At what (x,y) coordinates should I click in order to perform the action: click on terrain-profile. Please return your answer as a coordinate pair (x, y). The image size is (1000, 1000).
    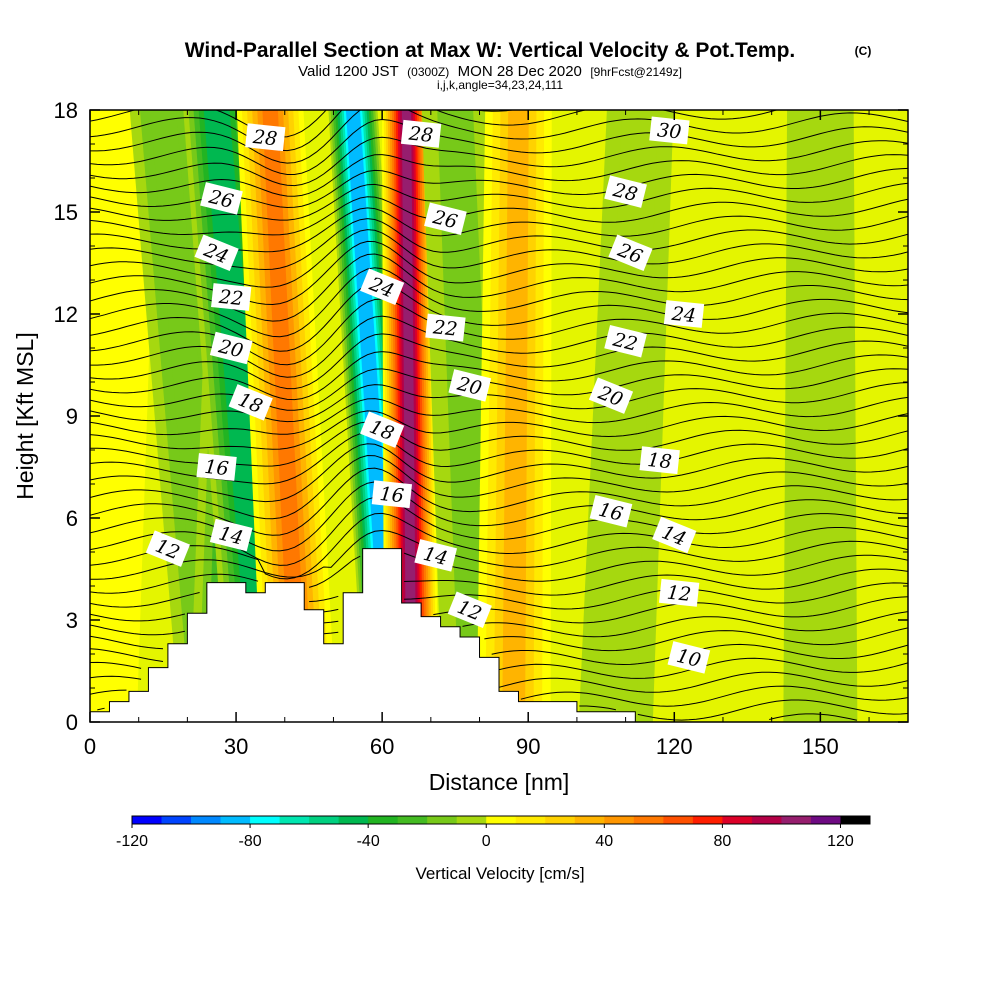
    Looking at the image, I should click on (363, 635).